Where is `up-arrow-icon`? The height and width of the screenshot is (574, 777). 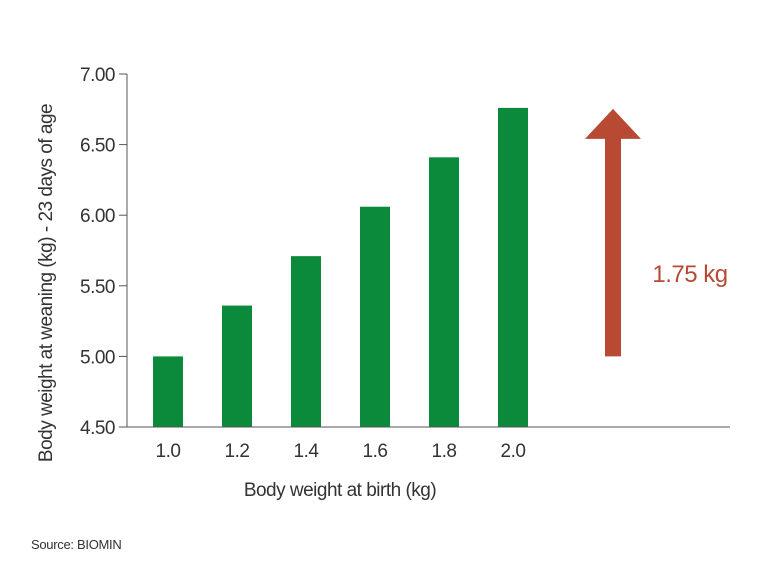
up-arrow-icon is located at coordinates (613, 232).